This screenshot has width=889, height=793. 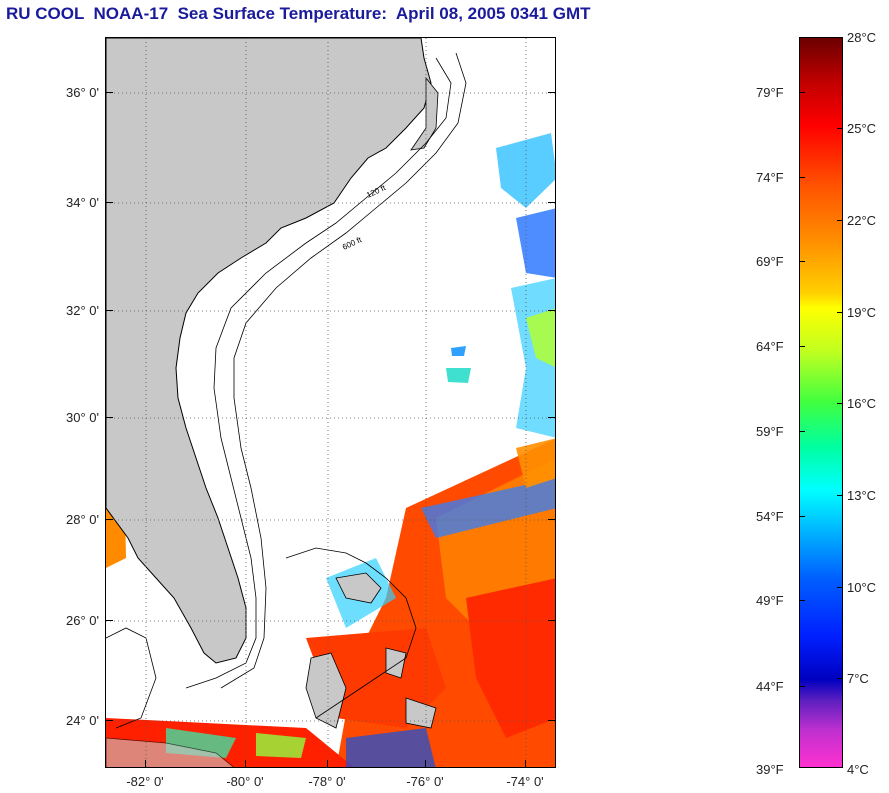 I want to click on fahrenheit-label: 74°F, so click(x=770, y=177).